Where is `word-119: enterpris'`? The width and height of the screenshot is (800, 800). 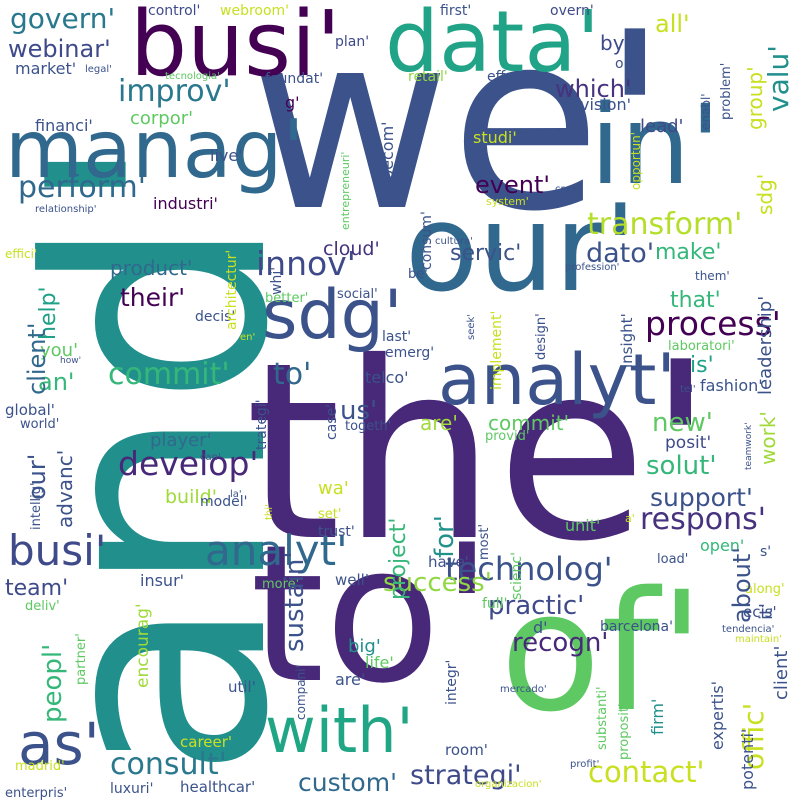
word-119: enterpris' is located at coordinates (36, 793).